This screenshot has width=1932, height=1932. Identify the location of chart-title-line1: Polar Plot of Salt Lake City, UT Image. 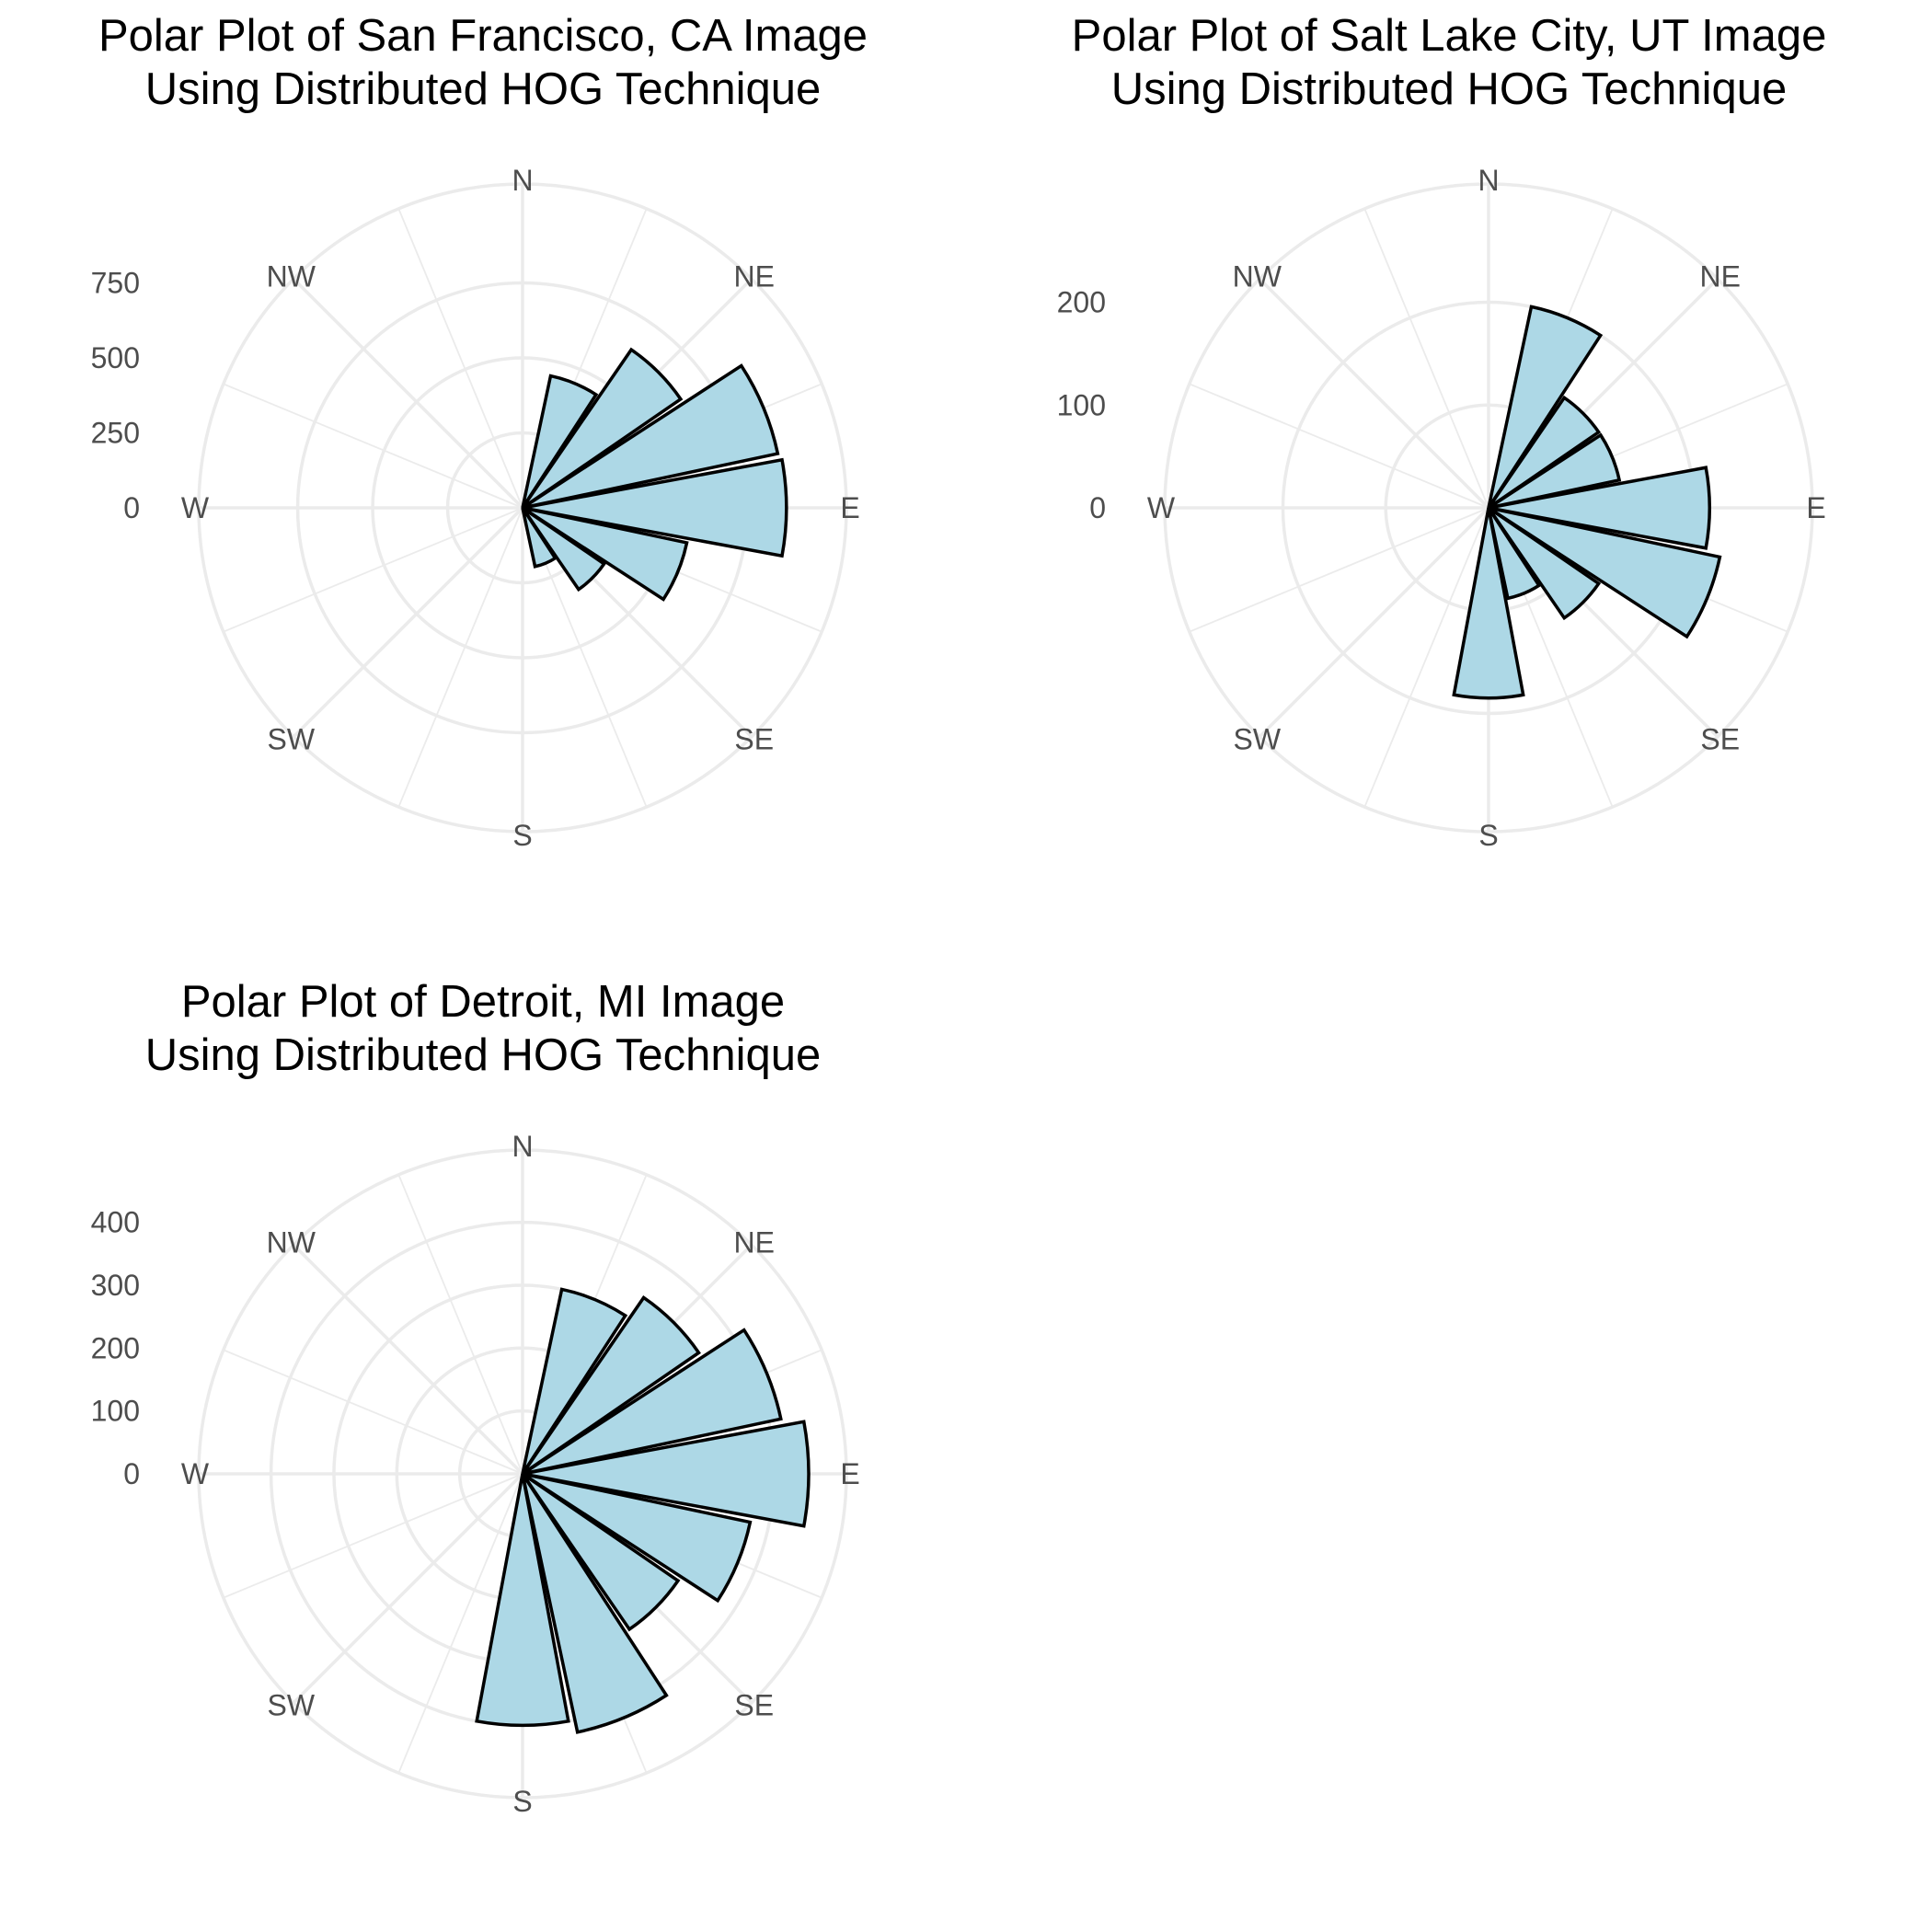
(1449, 36).